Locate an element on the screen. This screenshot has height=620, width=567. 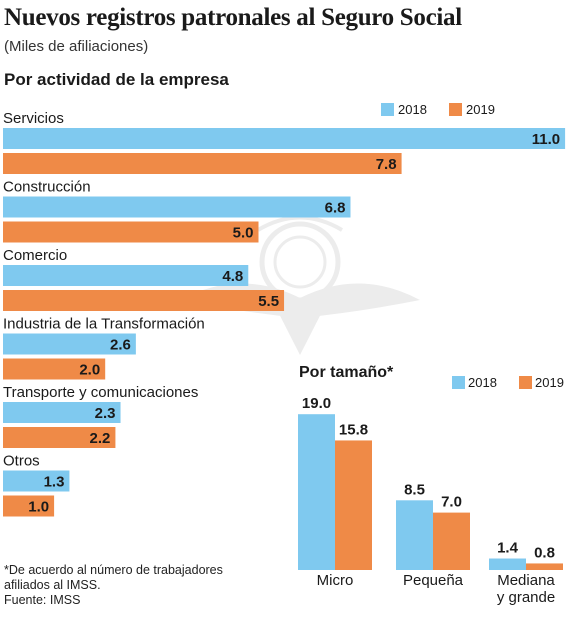
size-section-title: Por tamaño* is located at coordinates (346, 372).